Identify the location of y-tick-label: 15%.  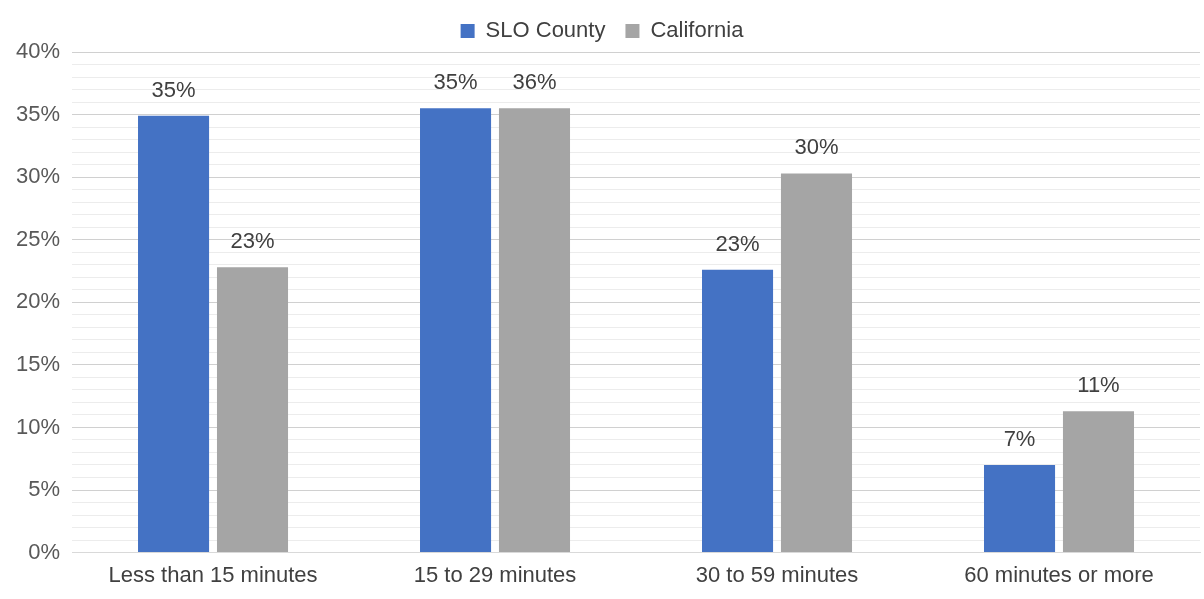
(38, 363).